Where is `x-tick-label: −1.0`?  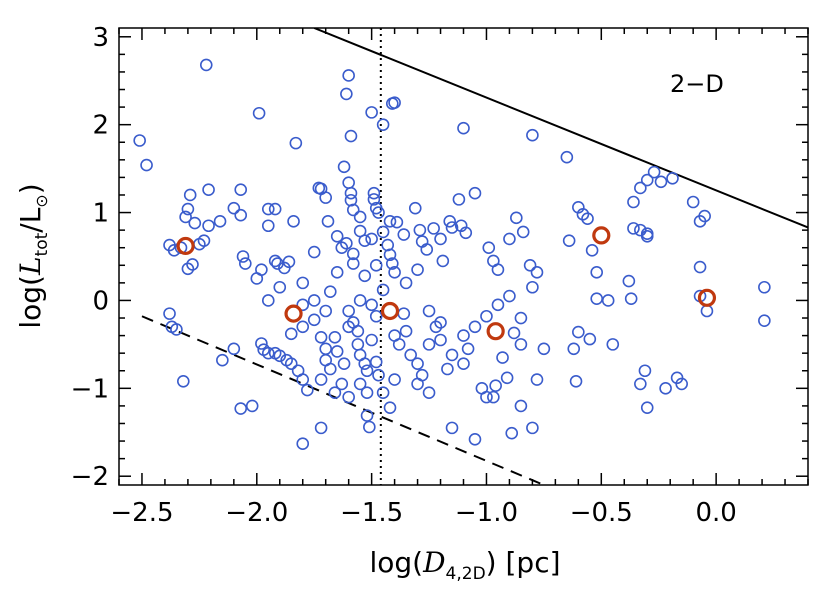
x-tick-label: −1.0 is located at coordinates (486, 513).